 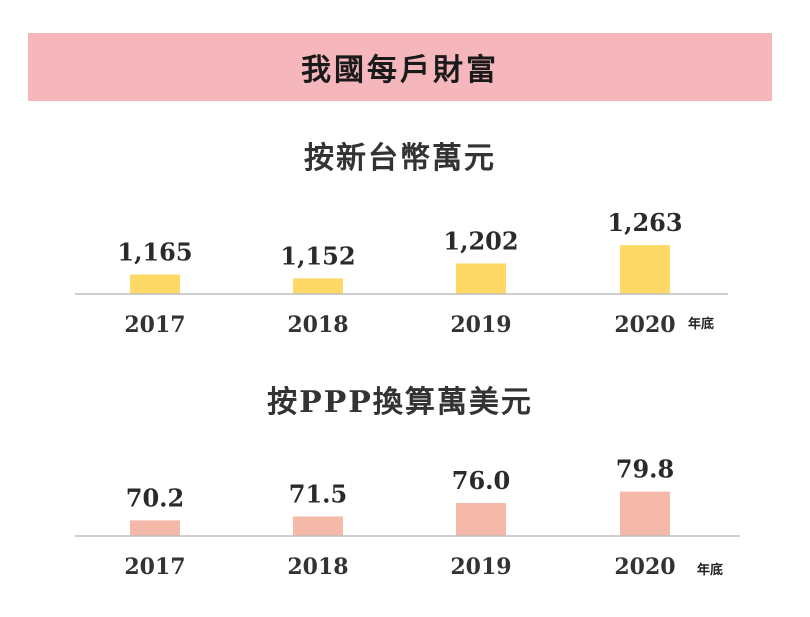 What do you see at coordinates (645, 469) in the screenshot?
I see `data-label-2020: 79.8` at bounding box center [645, 469].